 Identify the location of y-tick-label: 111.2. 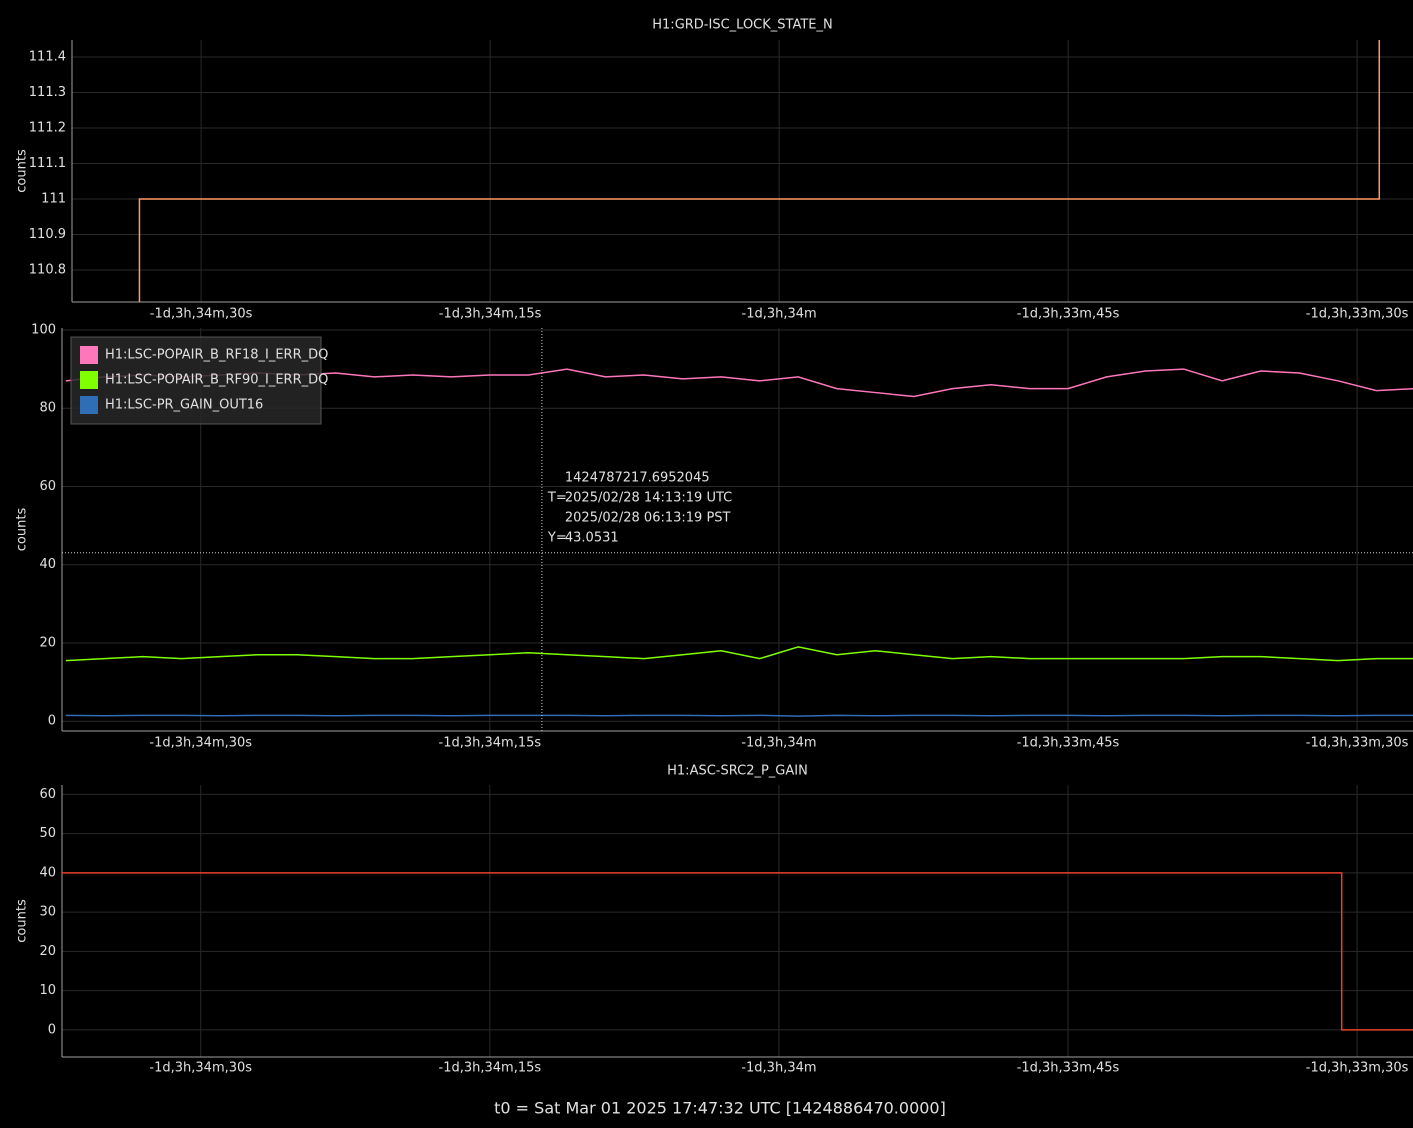
(47, 128).